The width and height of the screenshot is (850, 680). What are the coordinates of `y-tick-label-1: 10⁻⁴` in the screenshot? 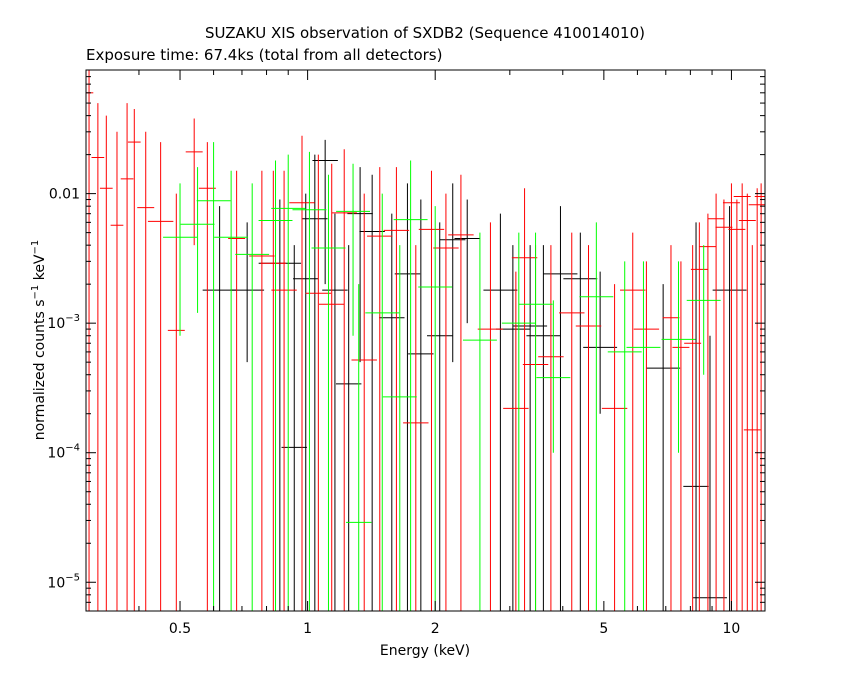 It's located at (63, 452).